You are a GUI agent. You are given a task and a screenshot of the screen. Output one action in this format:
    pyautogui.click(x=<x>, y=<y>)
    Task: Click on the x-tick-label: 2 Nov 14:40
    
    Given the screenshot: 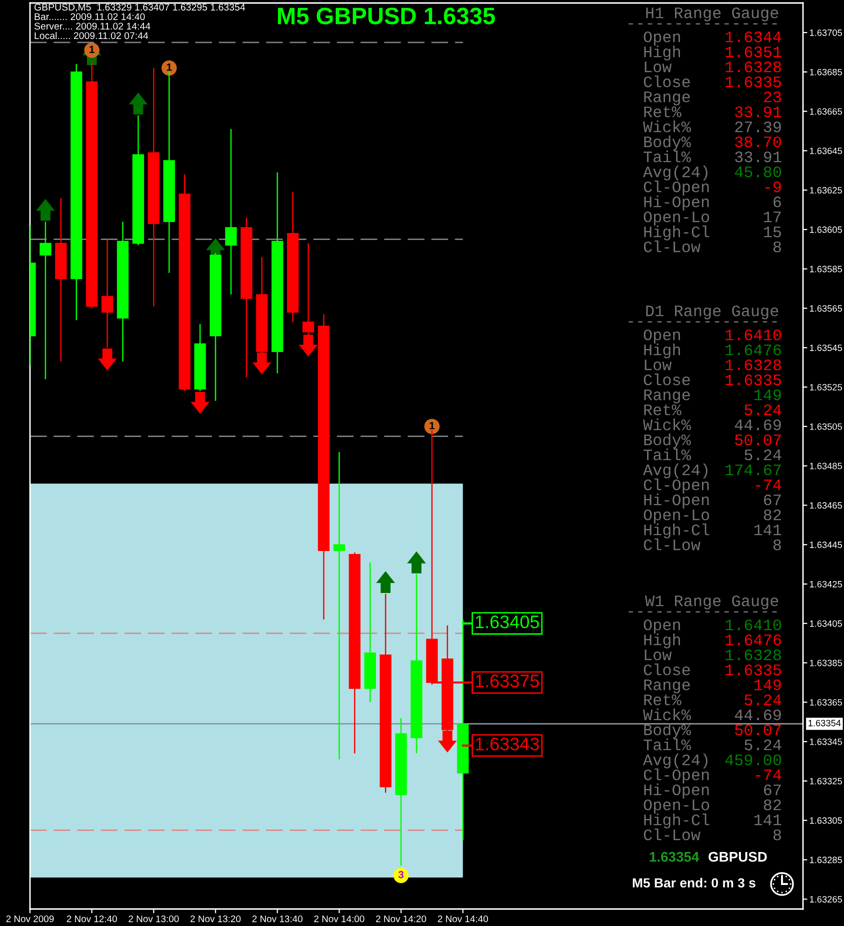 What is the action you would take?
    pyautogui.click(x=463, y=919)
    